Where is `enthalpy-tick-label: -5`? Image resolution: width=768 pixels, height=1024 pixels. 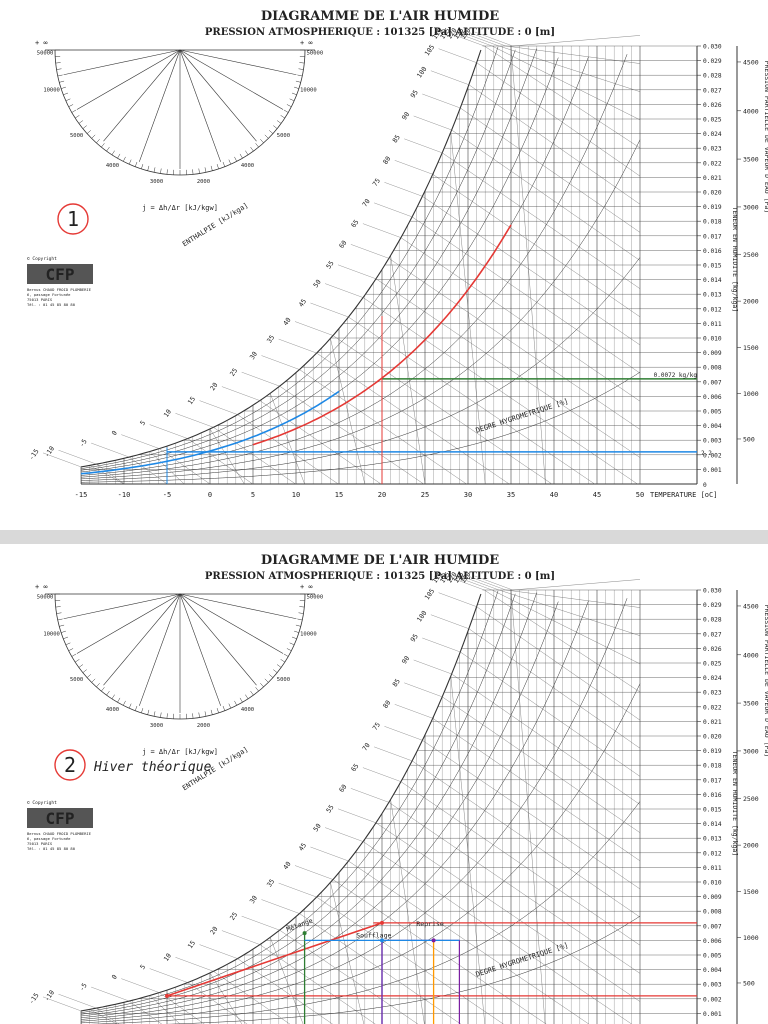 enthalpy-tick-label: -5 is located at coordinates (83, 987).